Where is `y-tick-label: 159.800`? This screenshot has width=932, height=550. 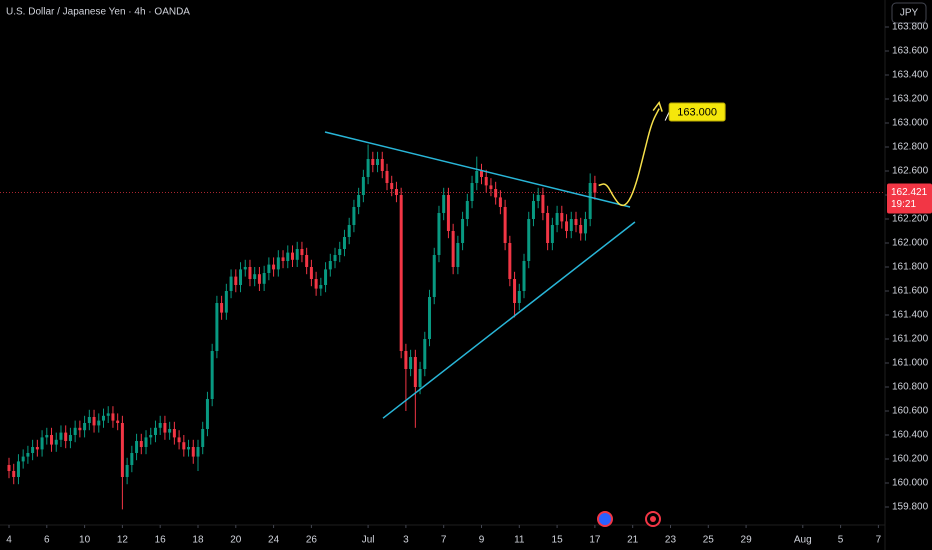
y-tick-label: 159.800 is located at coordinates (910, 507).